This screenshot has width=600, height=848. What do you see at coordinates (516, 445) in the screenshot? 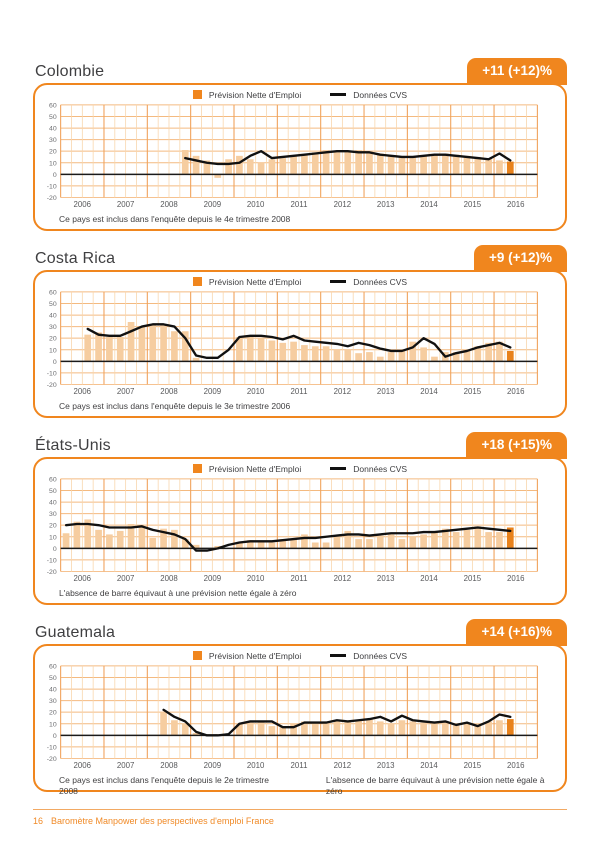
I see `outlook-badge: +18 (+15)%` at bounding box center [516, 445].